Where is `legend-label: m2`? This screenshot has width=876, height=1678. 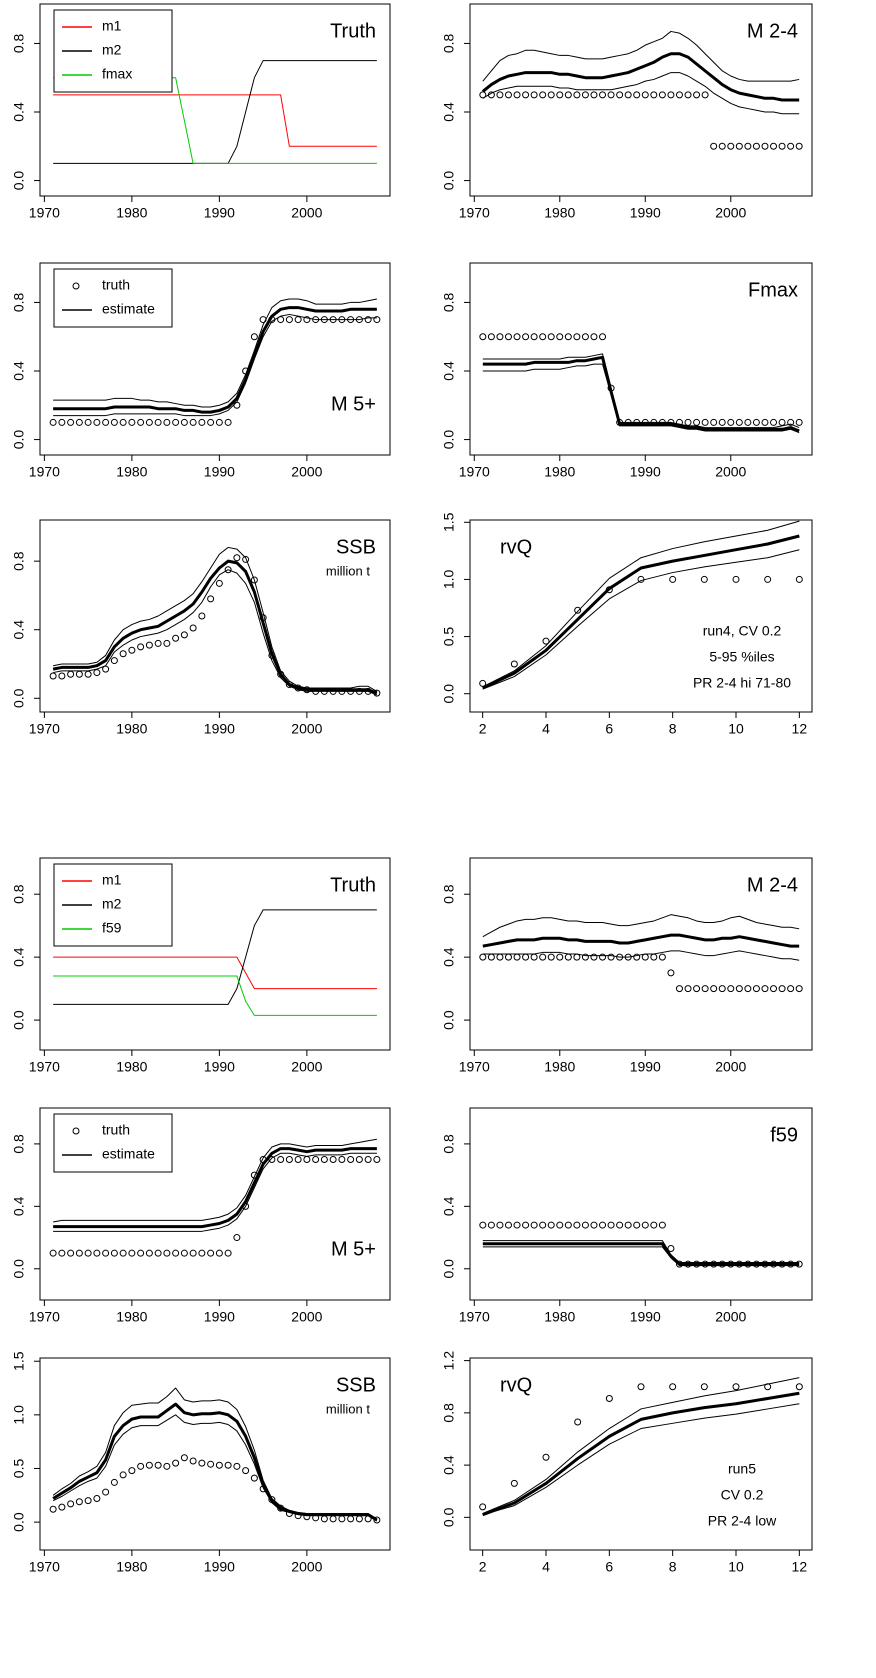 legend-label: m2 is located at coordinates (112, 50).